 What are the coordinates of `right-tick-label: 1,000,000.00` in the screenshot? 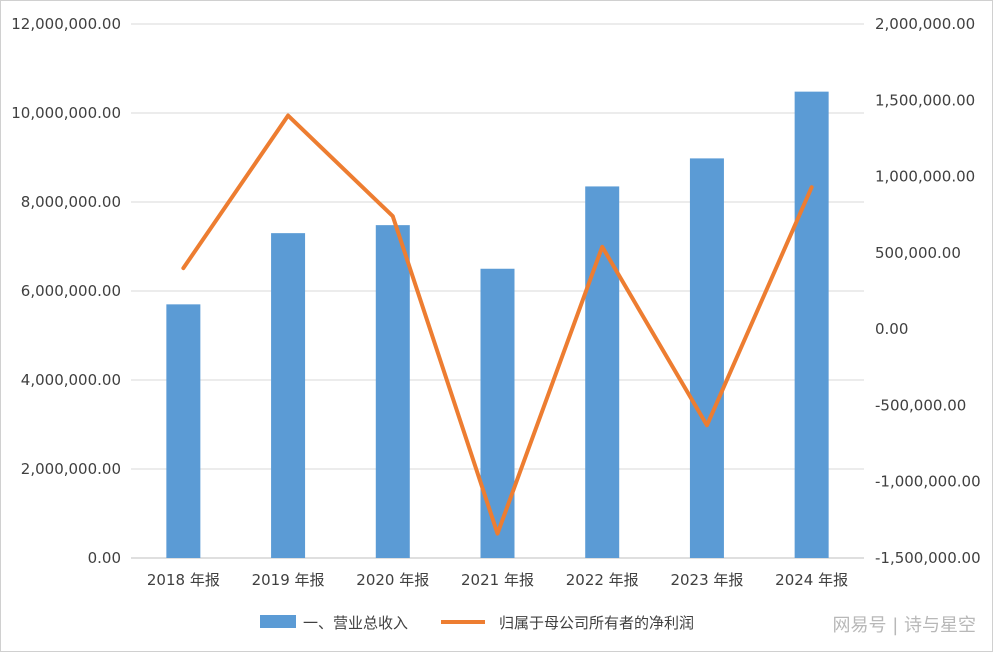 It's located at (925, 177).